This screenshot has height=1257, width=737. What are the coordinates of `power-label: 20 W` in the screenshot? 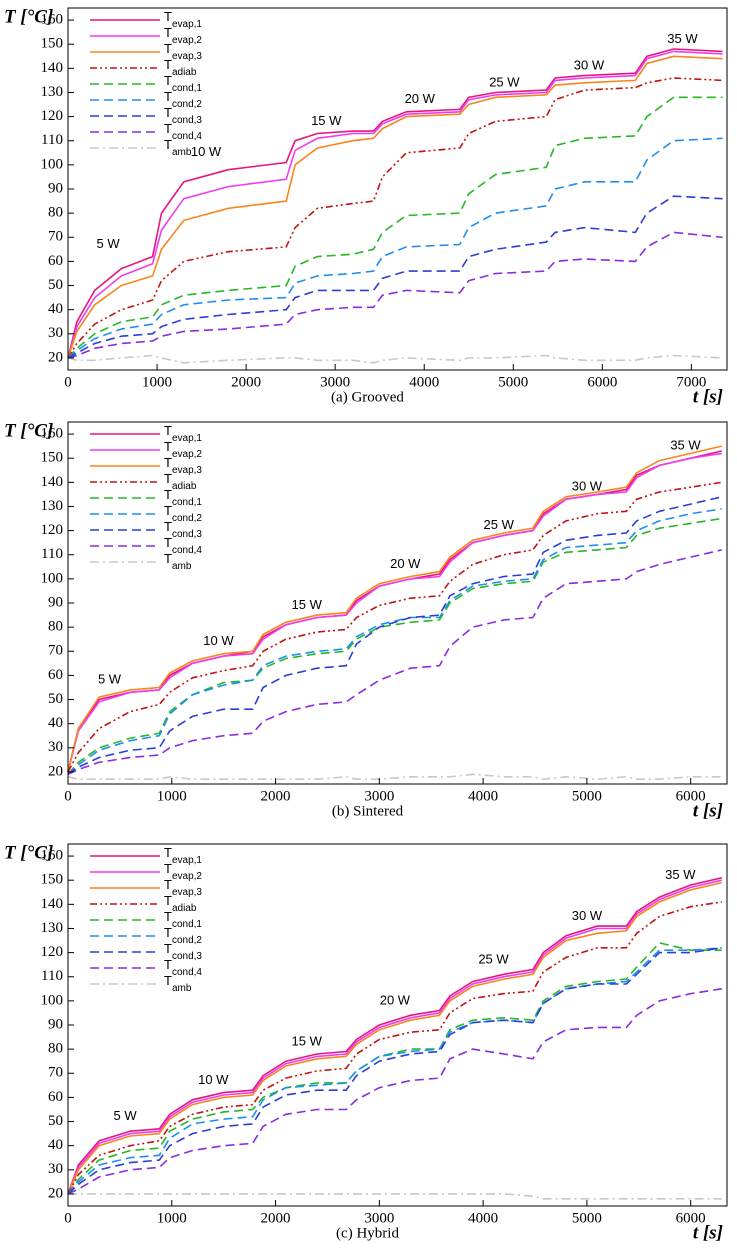 It's located at (405, 563).